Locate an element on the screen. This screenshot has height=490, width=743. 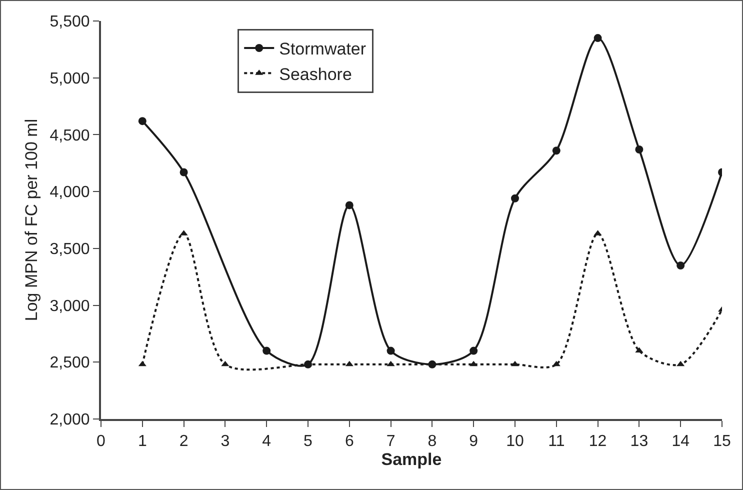
y-tick-label: 5,500 is located at coordinates (70, 22).